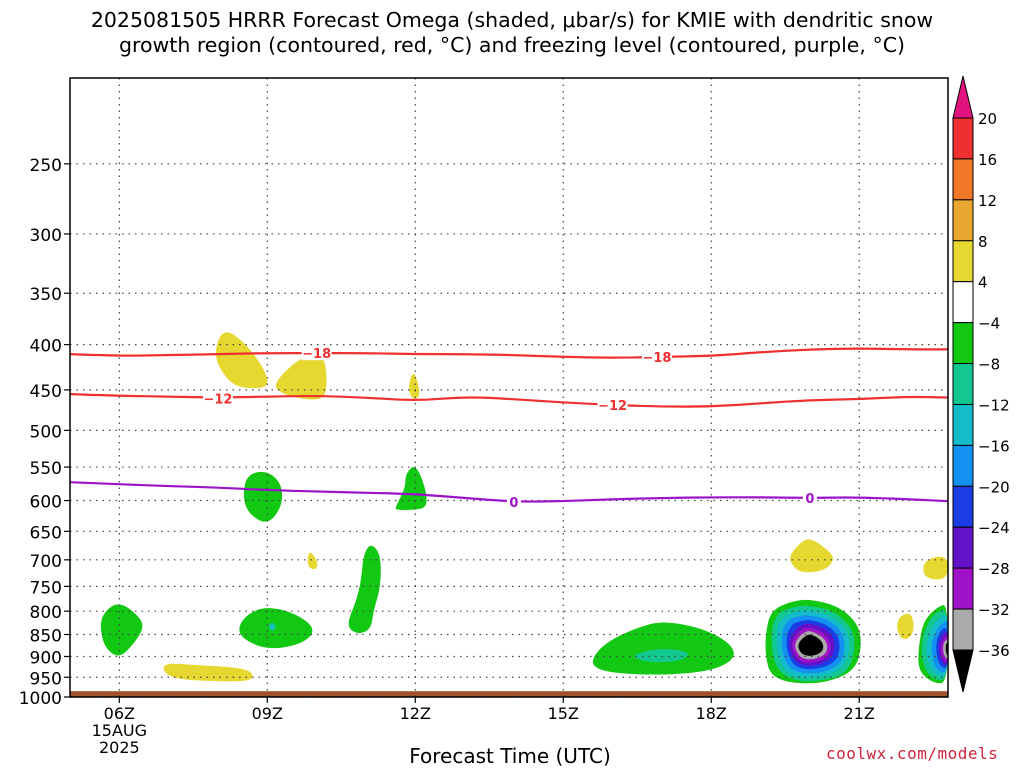 Image resolution: width=1024 pixels, height=768 pixels. Describe the element at coordinates (989, 324) in the screenshot. I see `colorbar-label-5: −4` at that location.